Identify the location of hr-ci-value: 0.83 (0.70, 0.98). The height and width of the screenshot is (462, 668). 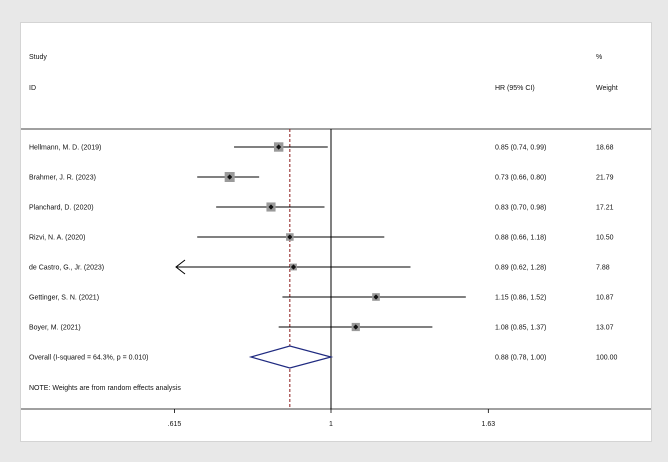
(520, 208).